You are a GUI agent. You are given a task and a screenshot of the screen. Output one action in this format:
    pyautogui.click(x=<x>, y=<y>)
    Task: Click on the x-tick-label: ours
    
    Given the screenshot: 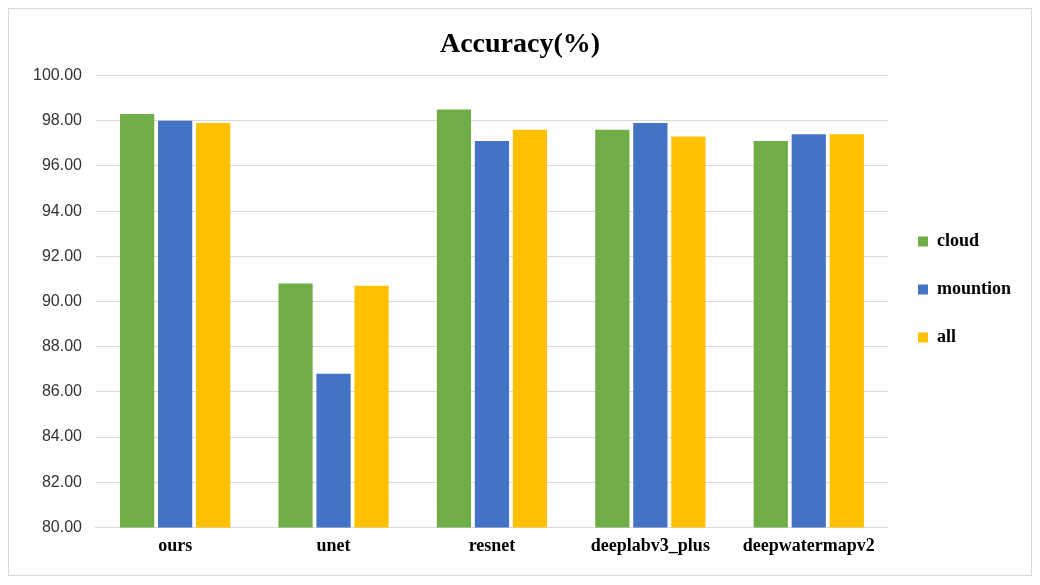 What is the action you would take?
    pyautogui.click(x=175, y=544)
    